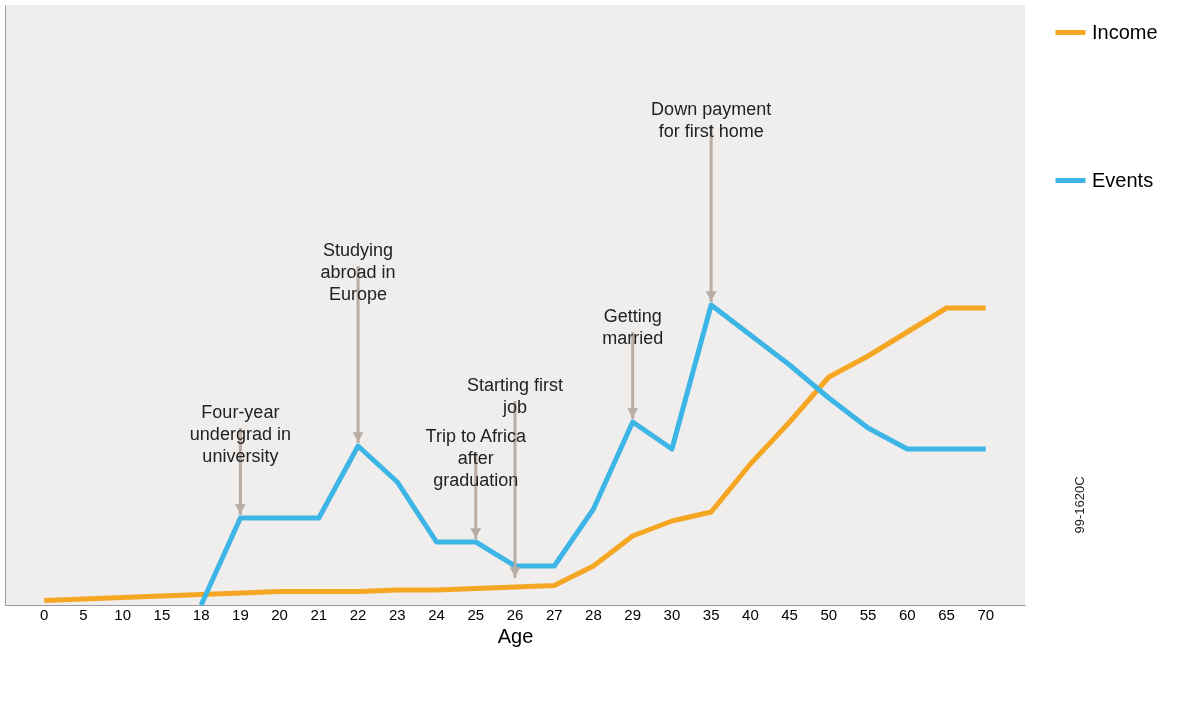 This screenshot has width=1187, height=713. What do you see at coordinates (476, 614) in the screenshot?
I see `x-tick-label: 25` at bounding box center [476, 614].